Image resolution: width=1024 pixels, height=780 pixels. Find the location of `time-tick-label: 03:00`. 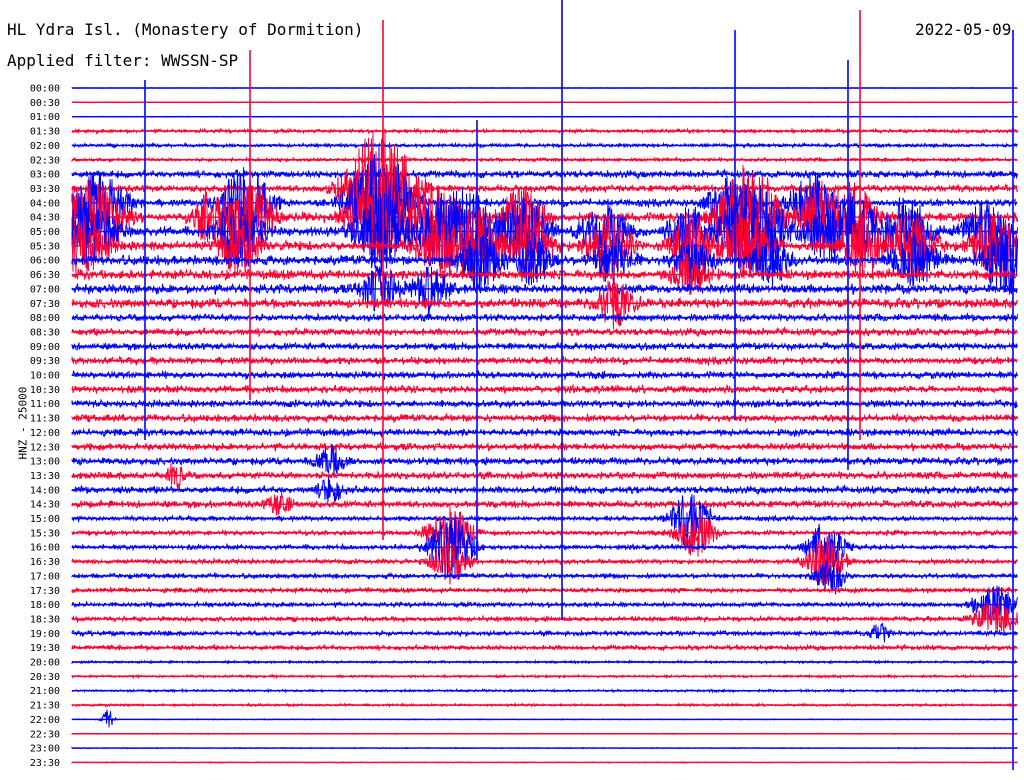

time-tick-label: 03:00 is located at coordinates (45, 175).